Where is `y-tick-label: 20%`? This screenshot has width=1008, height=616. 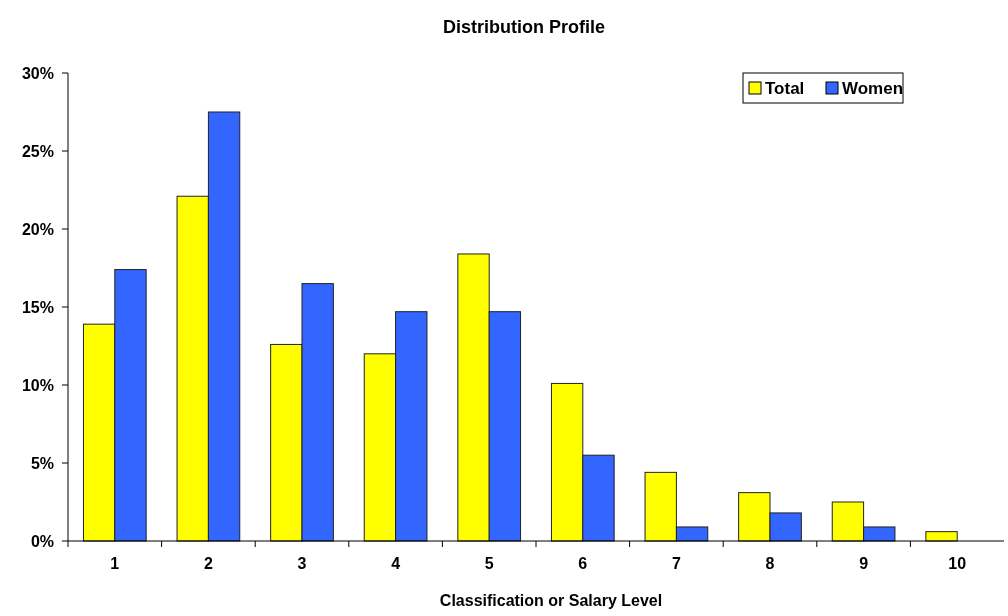 y-tick-label: 20% is located at coordinates (37, 229).